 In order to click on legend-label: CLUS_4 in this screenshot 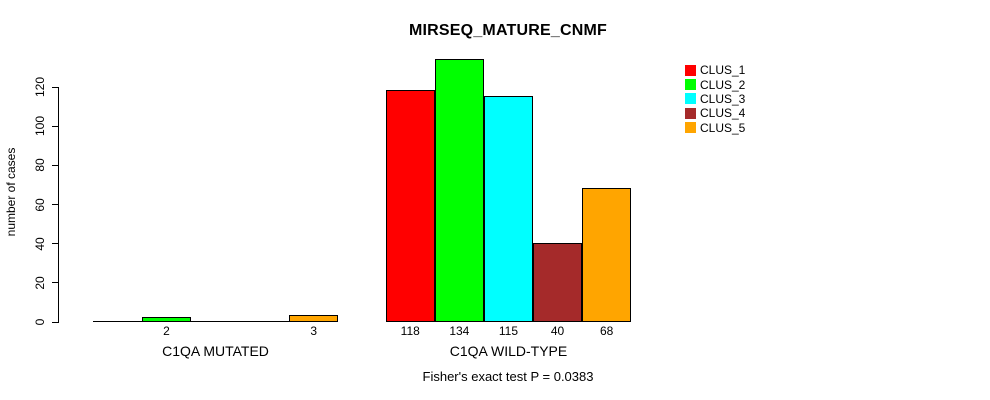, I will do `click(723, 113)`.